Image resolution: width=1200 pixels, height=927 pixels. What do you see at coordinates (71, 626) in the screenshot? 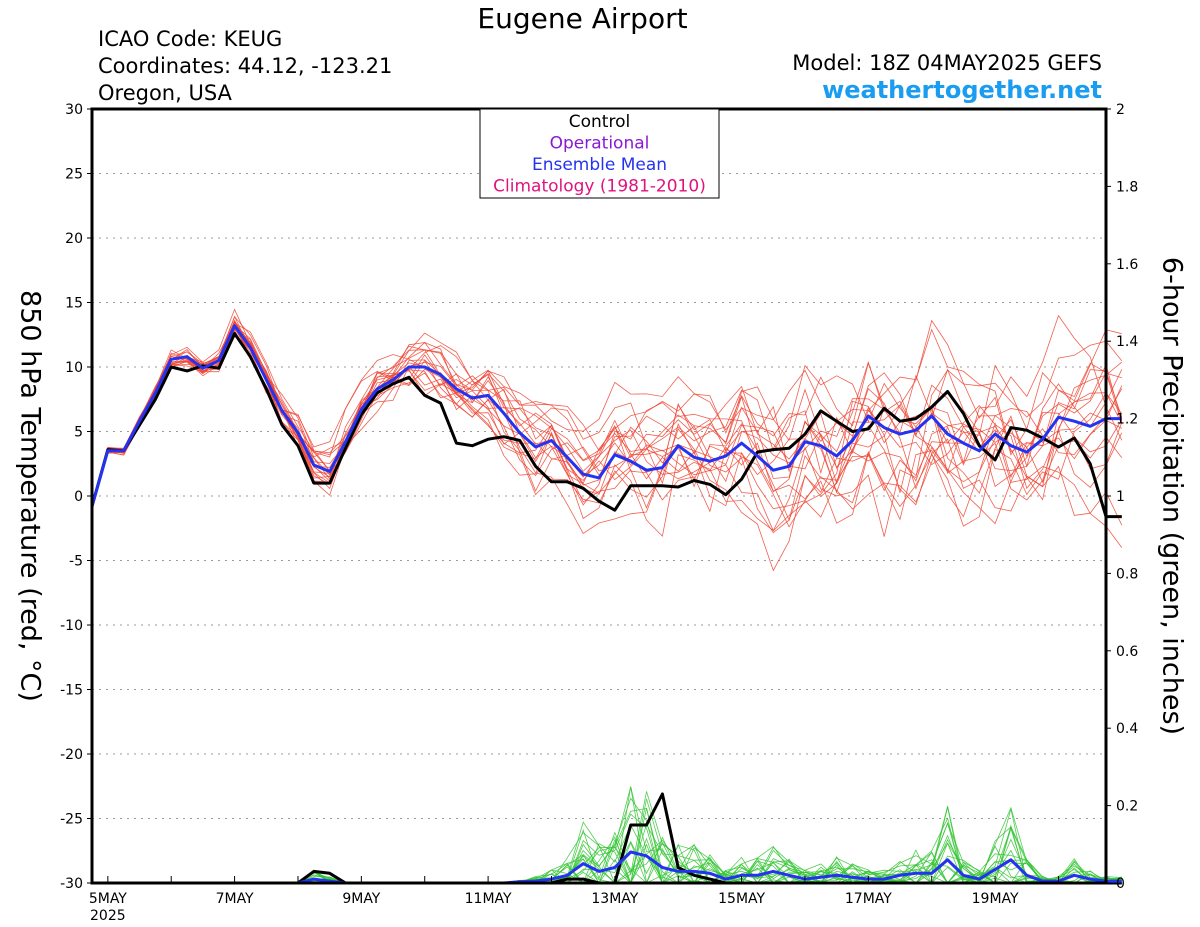
I see `y-tick-label-left: -10` at bounding box center [71, 626].